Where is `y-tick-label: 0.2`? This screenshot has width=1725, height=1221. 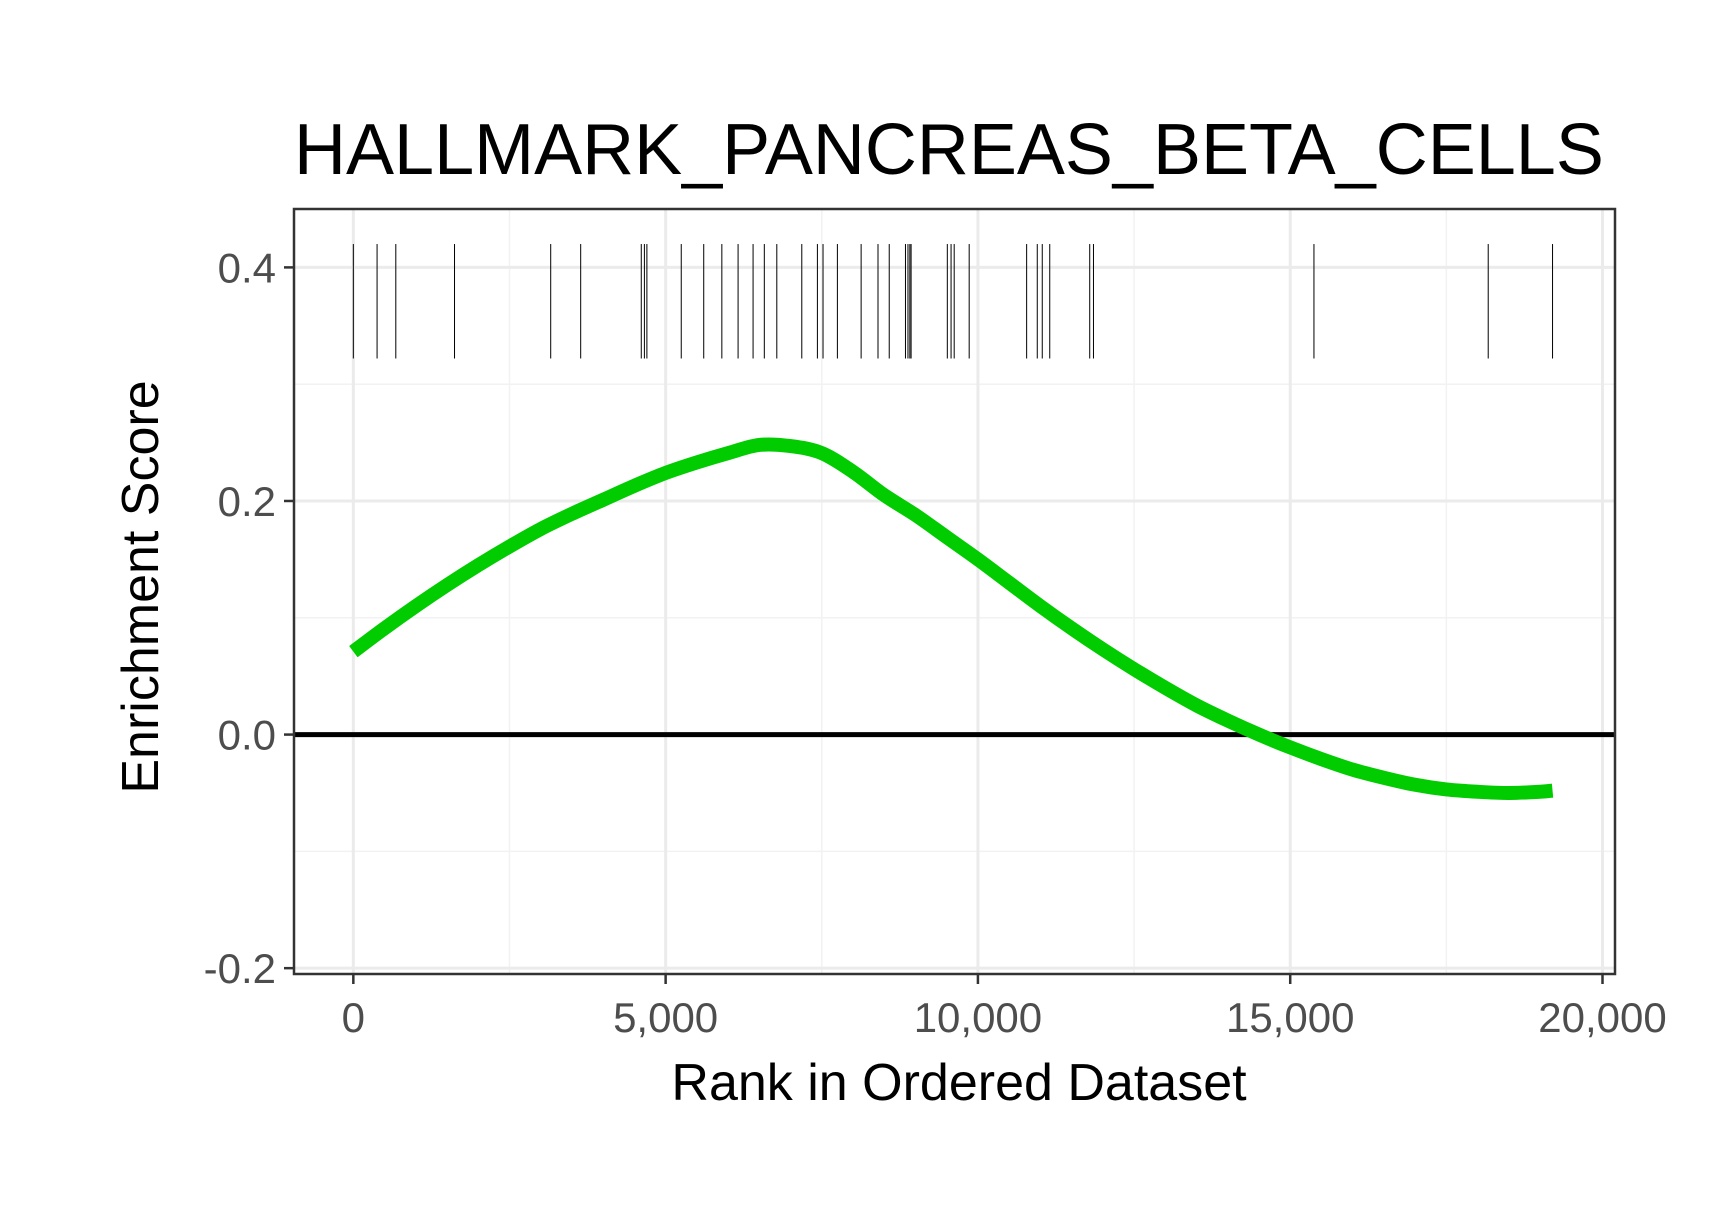
y-tick-label: 0.2 is located at coordinates (247, 501).